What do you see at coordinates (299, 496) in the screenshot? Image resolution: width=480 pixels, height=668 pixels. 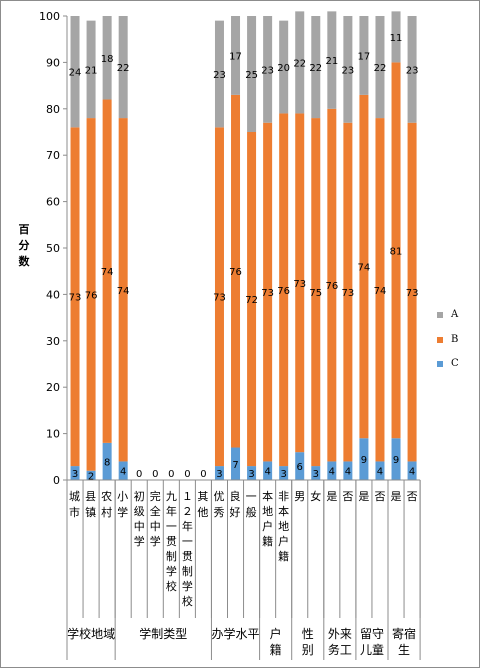 I see `category-label: 男` at bounding box center [299, 496].